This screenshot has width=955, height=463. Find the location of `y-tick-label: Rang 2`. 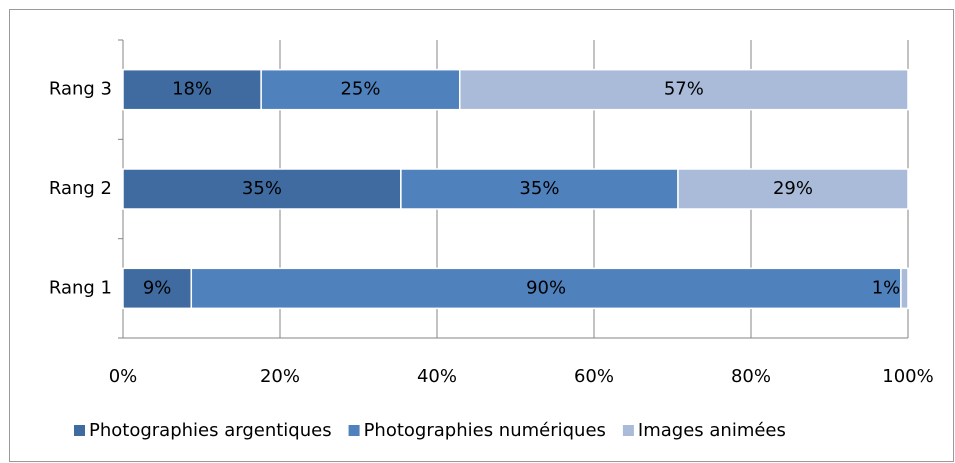

y-tick-label: Rang 2 is located at coordinates (80, 188).